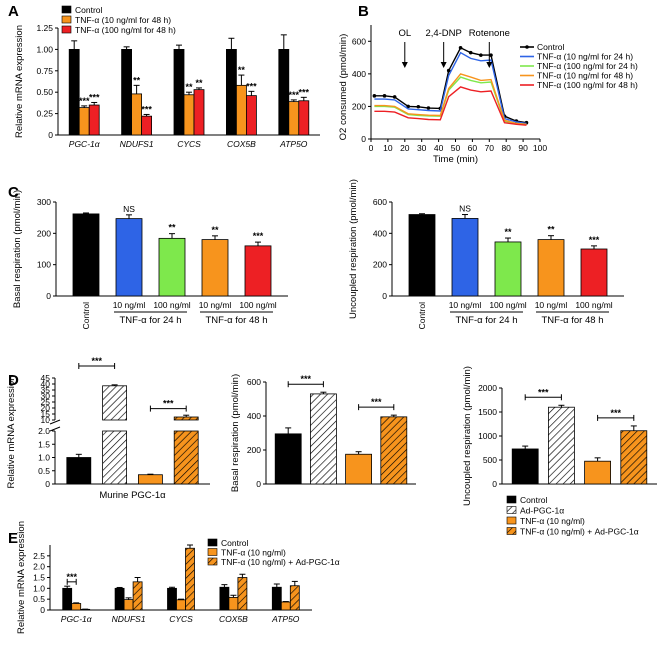 The height and width of the screenshot is (654, 665). Describe the element at coordinates (212, 542) in the screenshot. I see `e-legend-0-swatch` at that location.